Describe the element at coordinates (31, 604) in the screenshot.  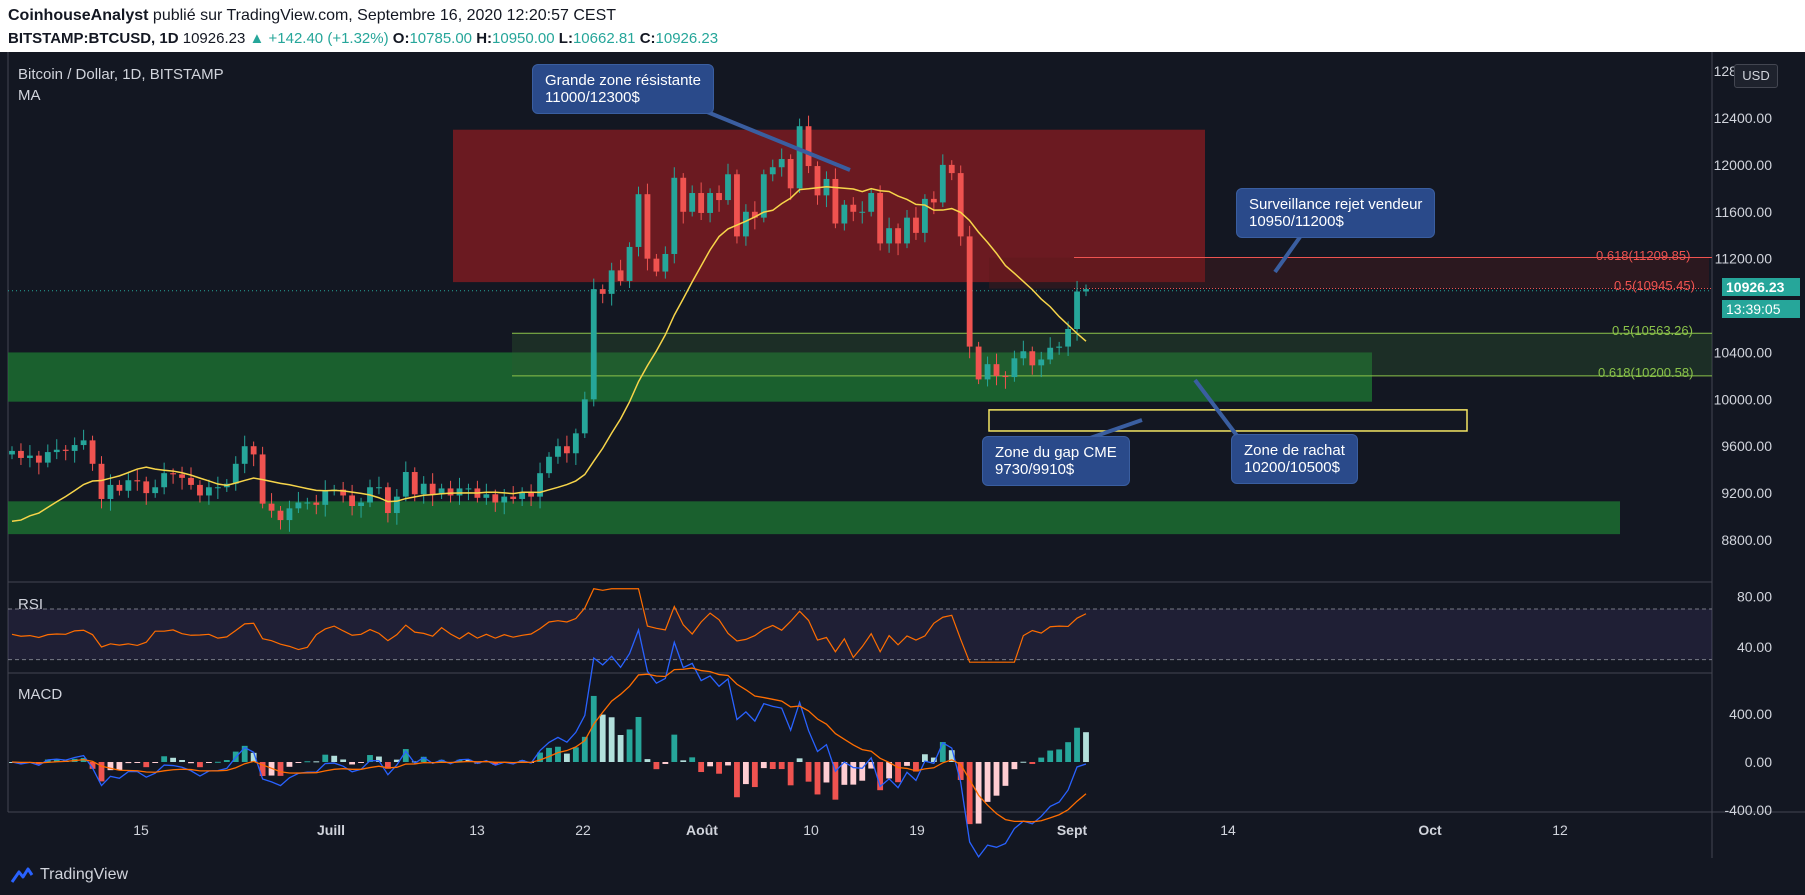
I see `rsi-label: RSI` at that location.